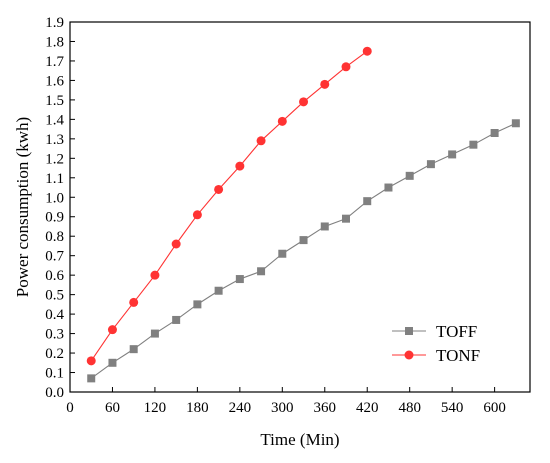 This screenshot has height=463, width=550. I want to click on y-tick-label: 1.2, so click(54, 159).